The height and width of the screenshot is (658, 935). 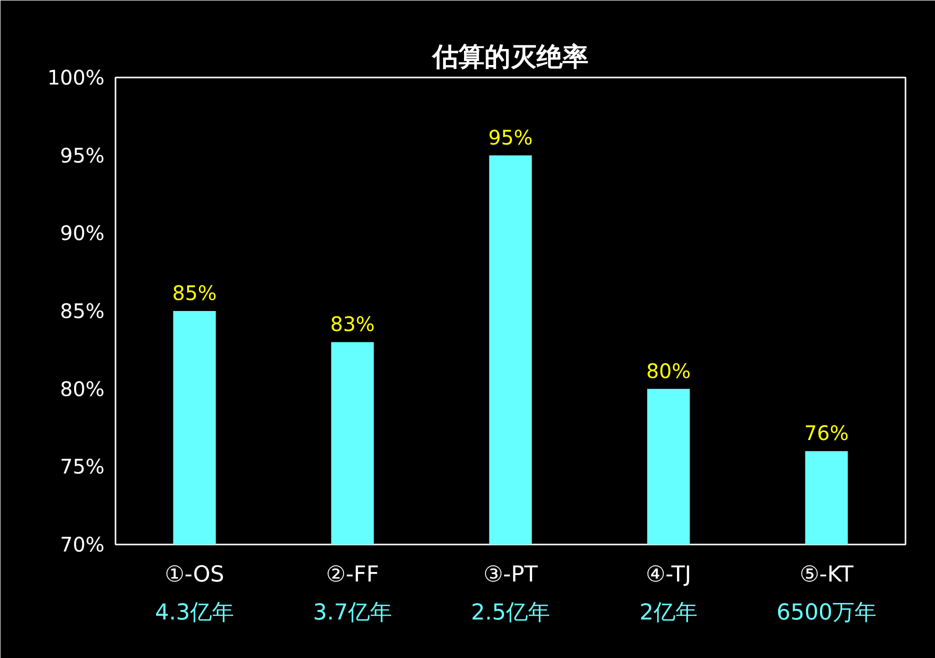 What do you see at coordinates (668, 370) in the screenshot?
I see `data-label: 80%` at bounding box center [668, 370].